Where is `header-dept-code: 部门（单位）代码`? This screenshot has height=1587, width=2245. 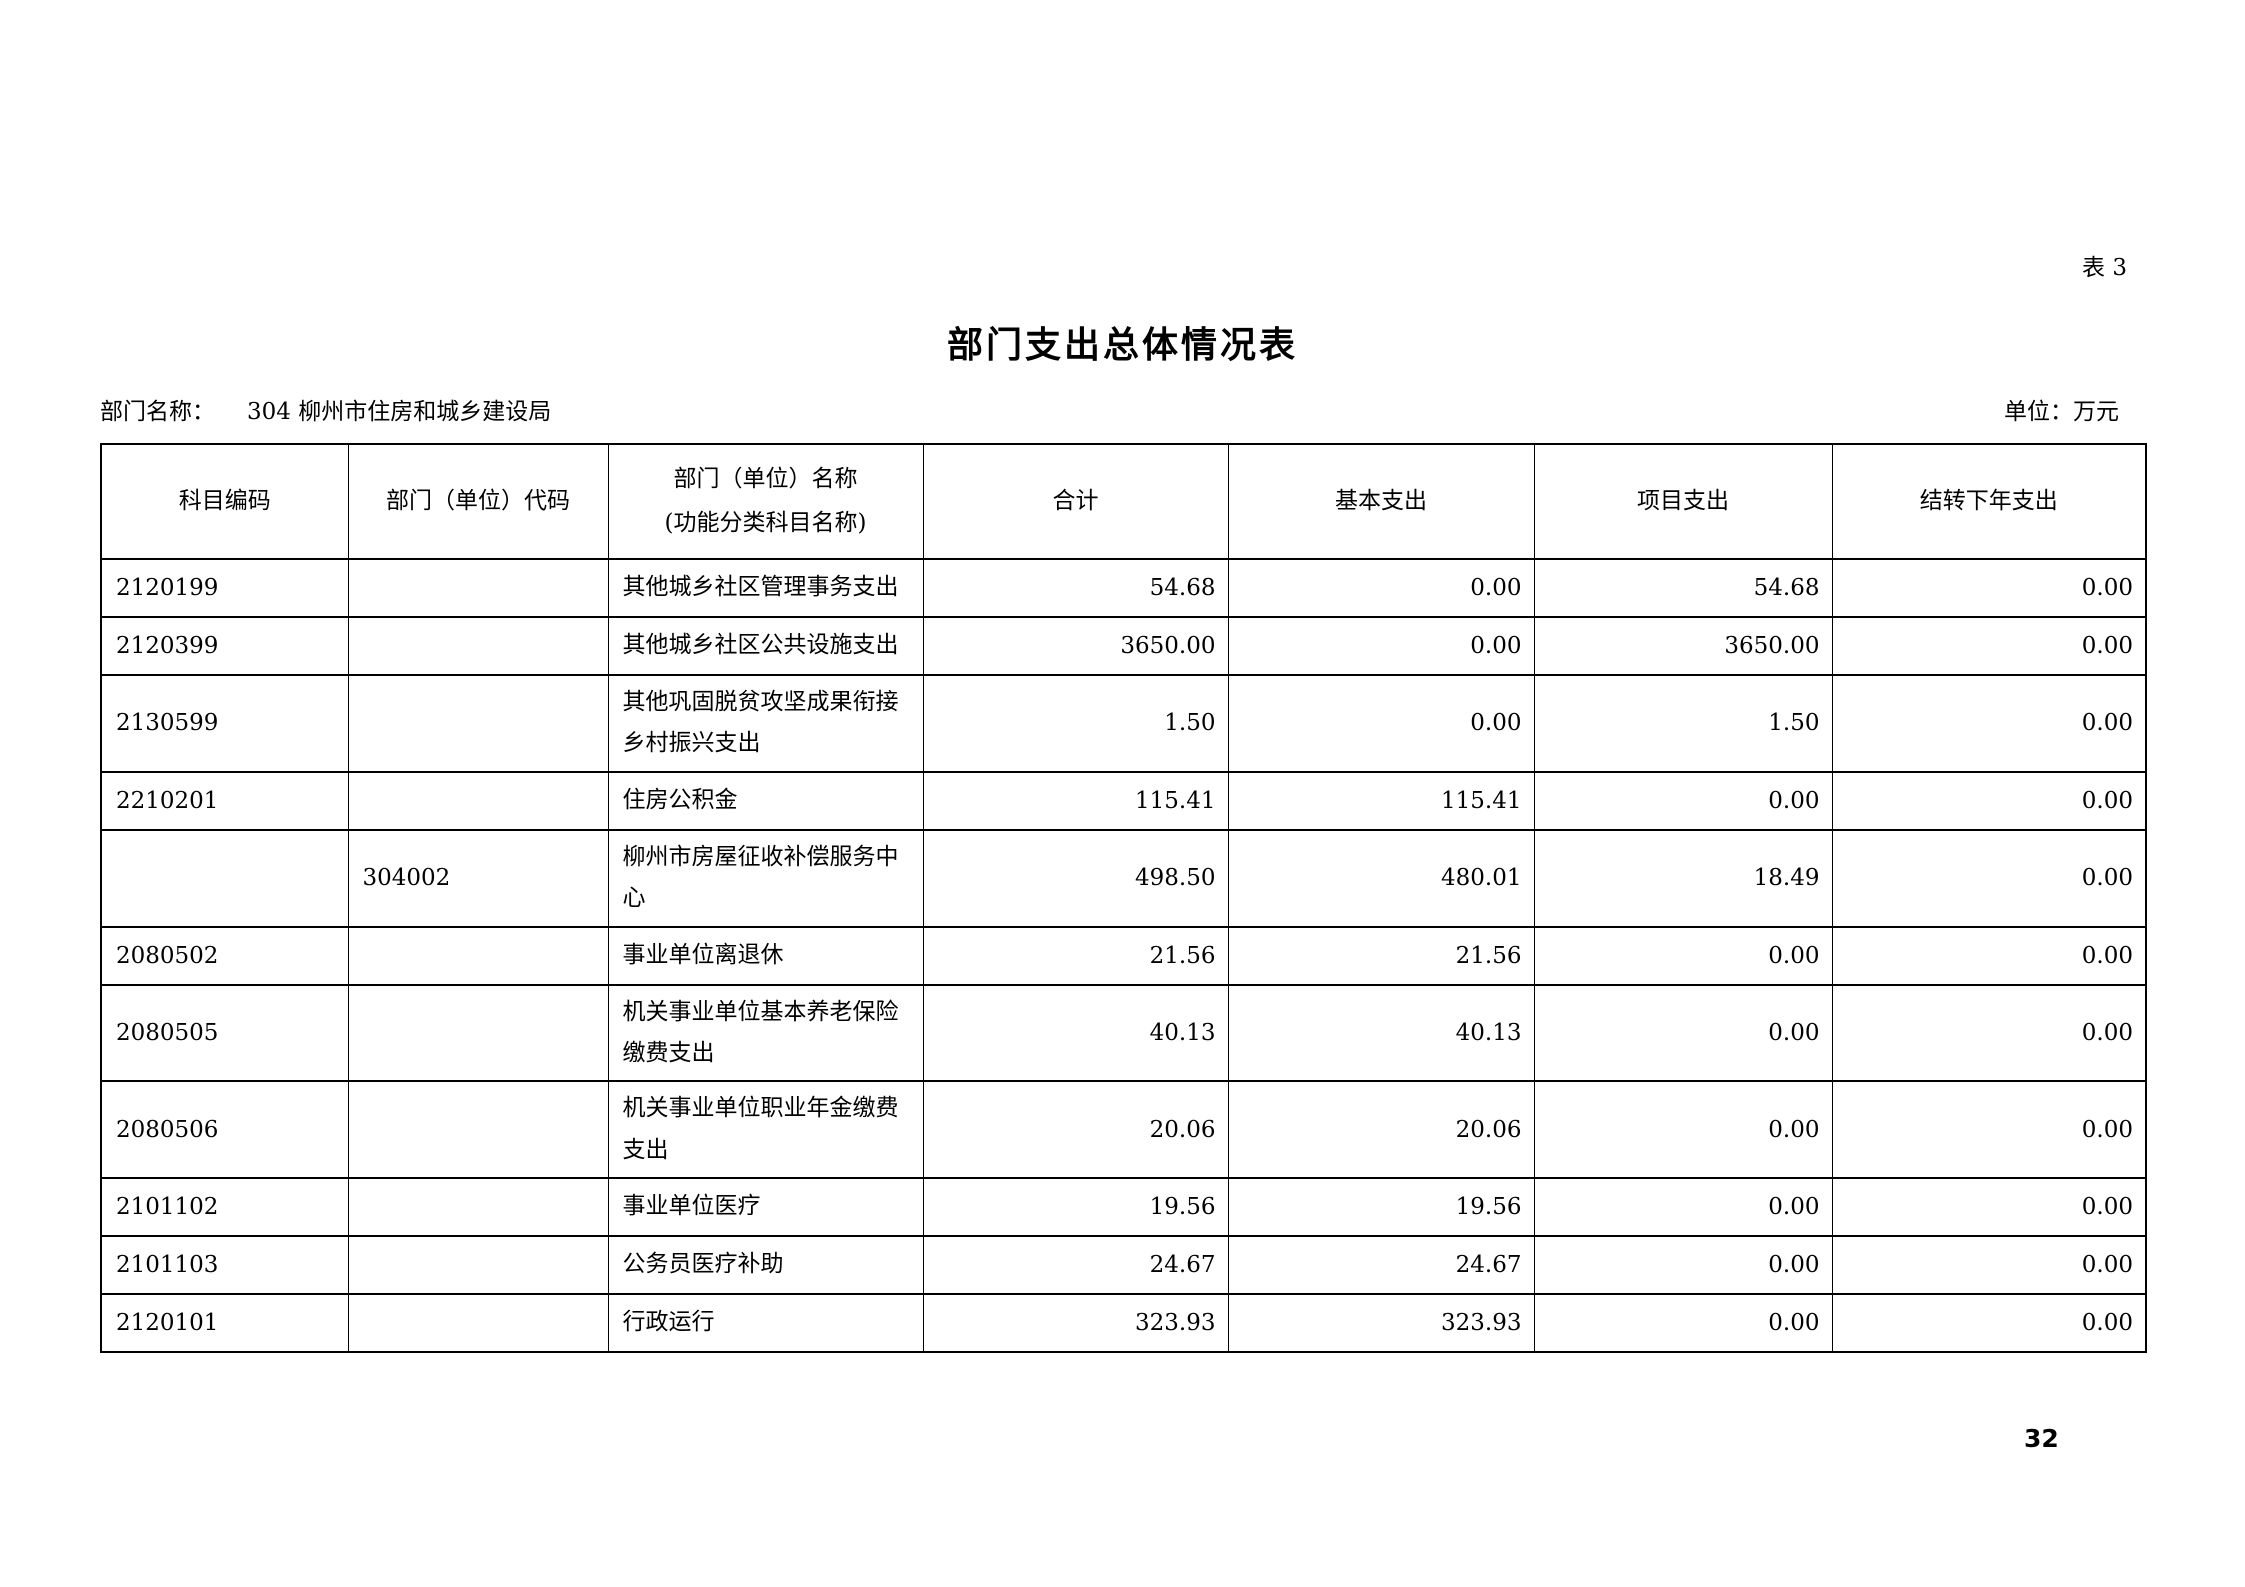
header-dept-code: 部门（单位）代码 is located at coordinates (478, 501).